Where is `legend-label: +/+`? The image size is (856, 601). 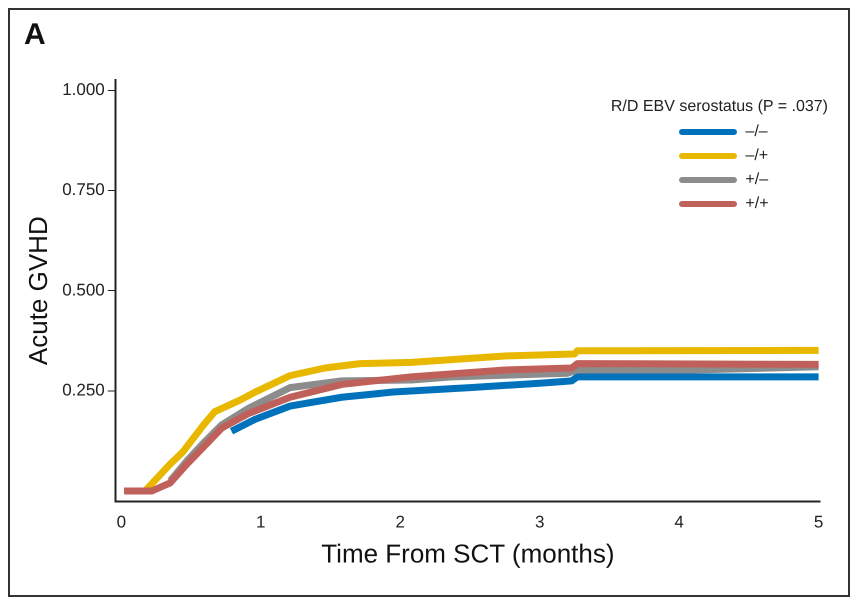
legend-label: +/+ is located at coordinates (757, 204).